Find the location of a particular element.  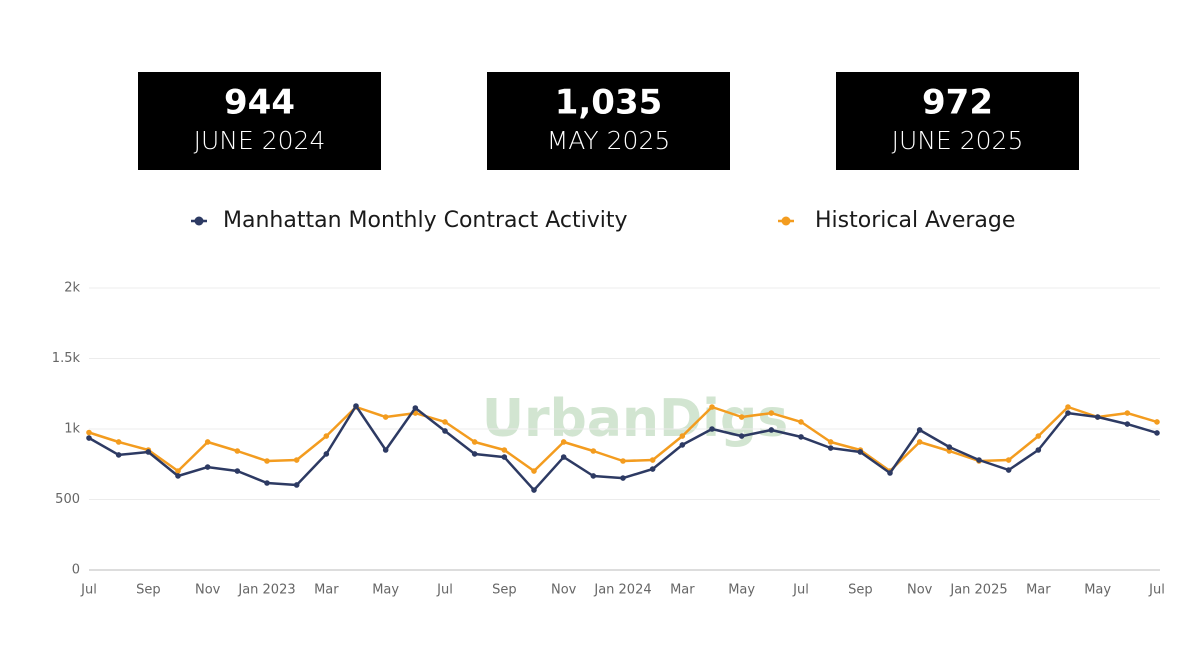

card-label: MAY 2025 is located at coordinates (609, 140).